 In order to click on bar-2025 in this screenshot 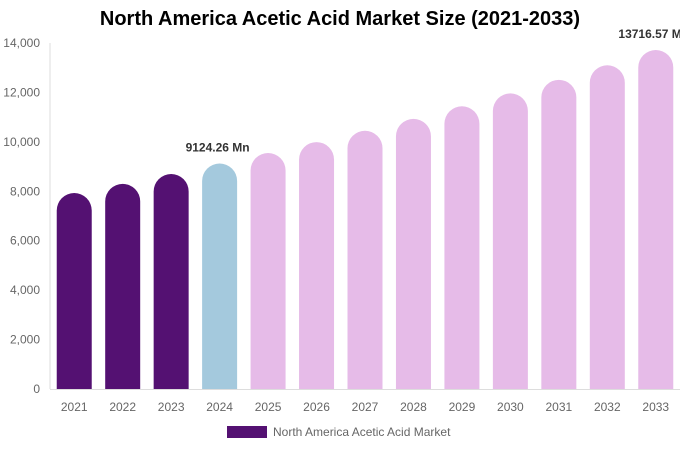, I will do `click(268, 270)`.